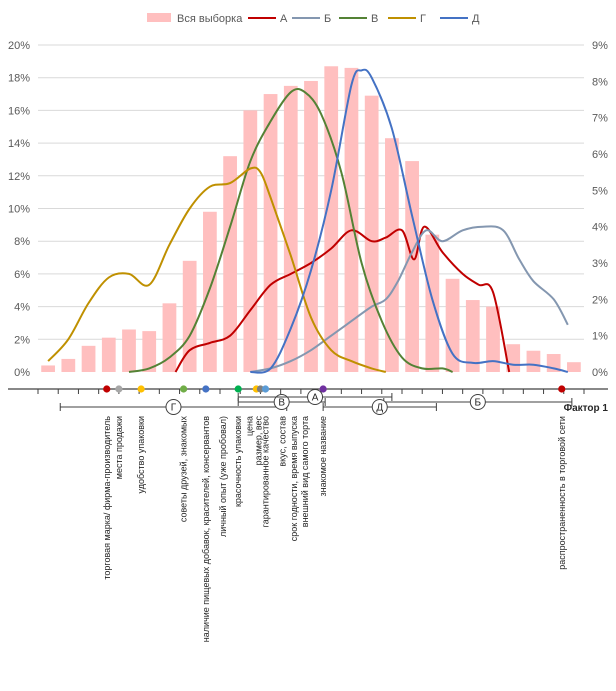 The image size is (616, 691). I want to click on right-tick-label: 0%, so click(600, 373).